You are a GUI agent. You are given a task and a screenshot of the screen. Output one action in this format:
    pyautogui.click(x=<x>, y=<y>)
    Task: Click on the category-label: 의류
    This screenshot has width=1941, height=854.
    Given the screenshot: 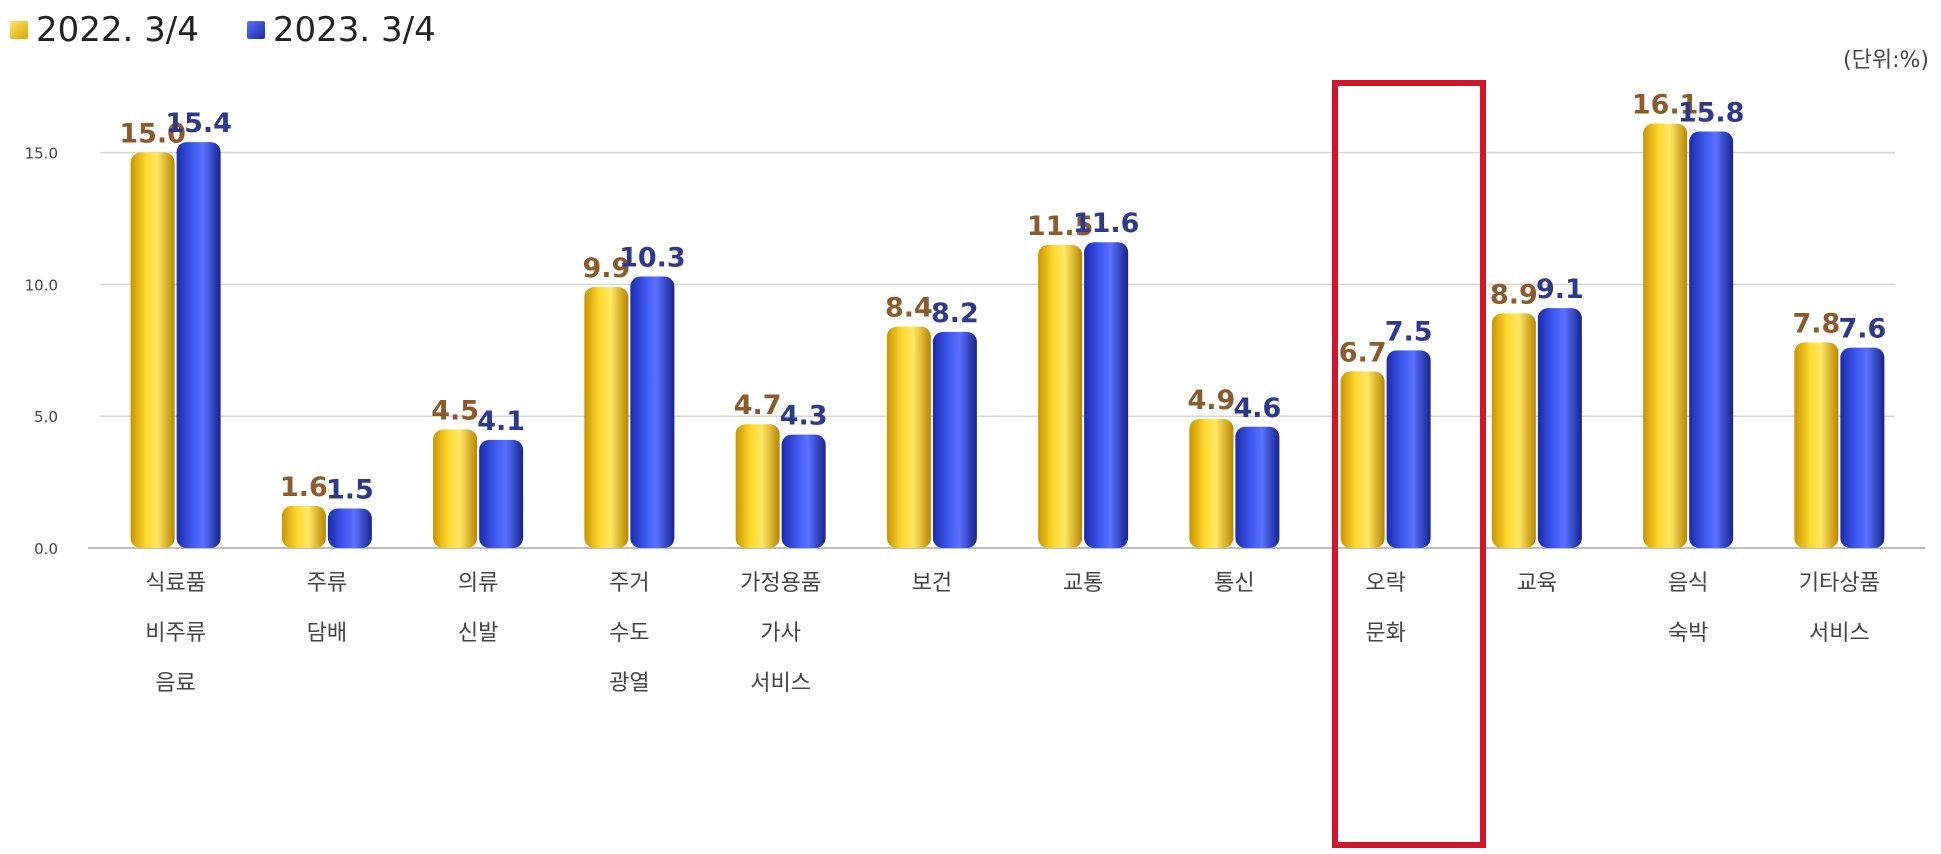 What is the action you would take?
    pyautogui.click(x=478, y=583)
    